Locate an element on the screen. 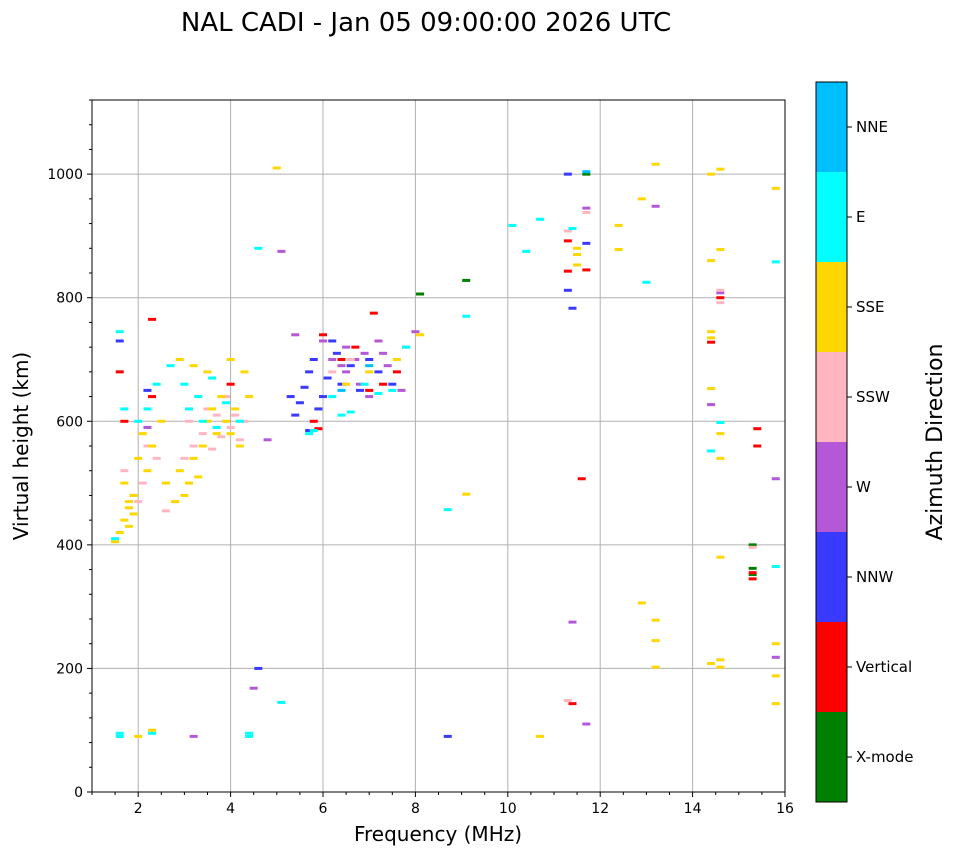  x-axis-label: Frequency (MHz) is located at coordinates (438, 834).